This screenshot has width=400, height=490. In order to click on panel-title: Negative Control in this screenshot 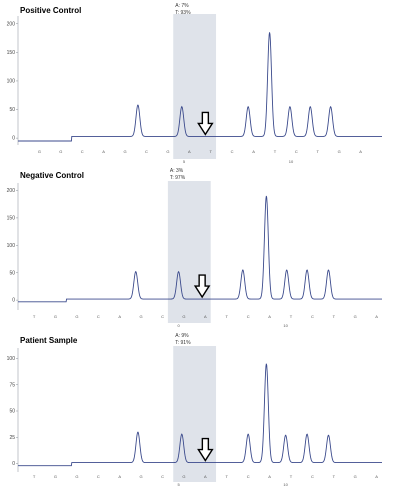, I will do `click(52, 175)`.